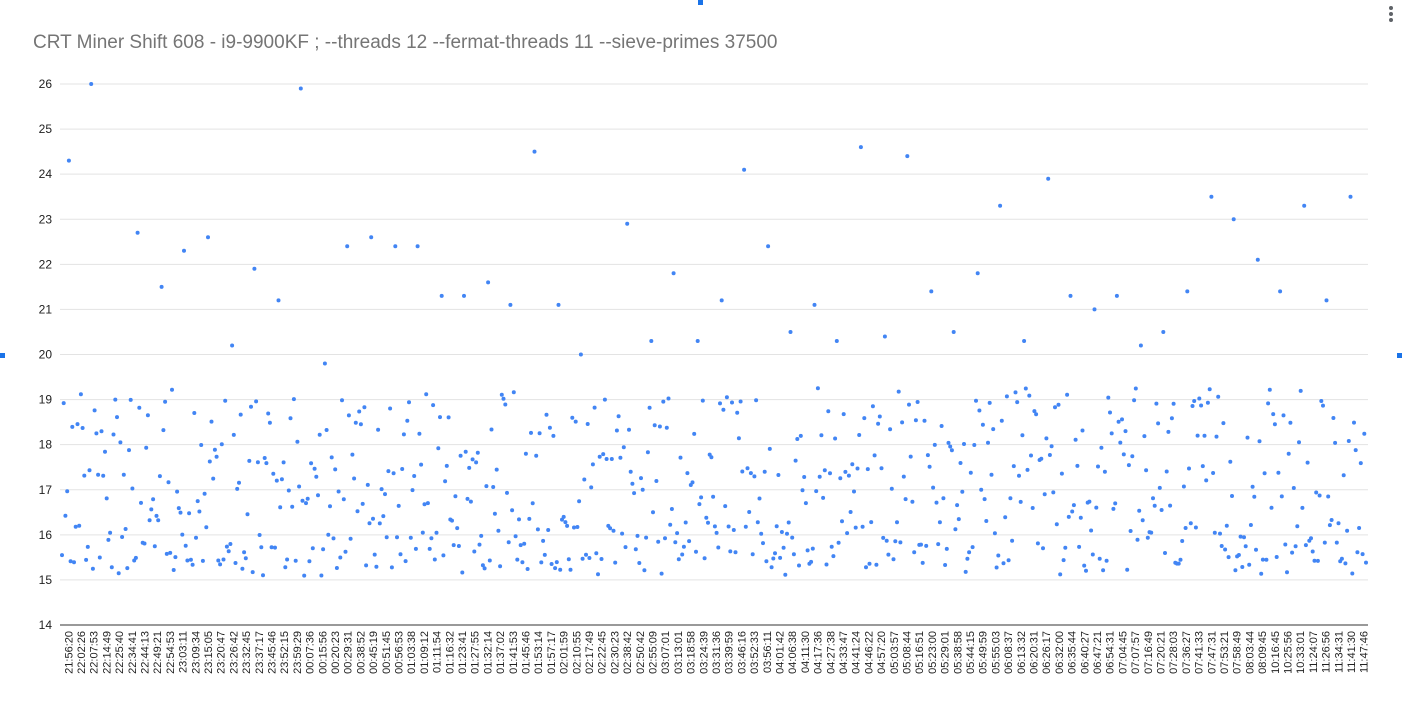  What do you see at coordinates (615, 652) in the screenshot?
I see `x-tick-label: 02:30:23` at bounding box center [615, 652].